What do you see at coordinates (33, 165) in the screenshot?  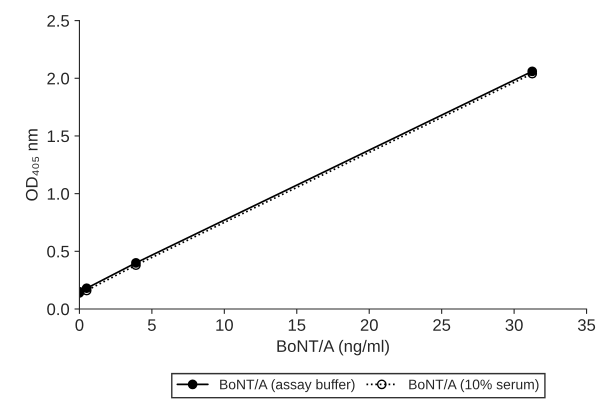 I see `y-axis-title: OD₄₀₅ nm` at bounding box center [33, 165].